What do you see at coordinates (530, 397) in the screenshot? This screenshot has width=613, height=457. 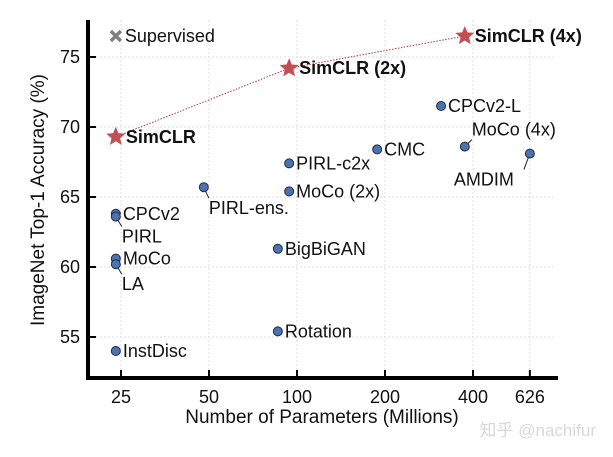 I see `x-tick-label: 626` at bounding box center [530, 397].